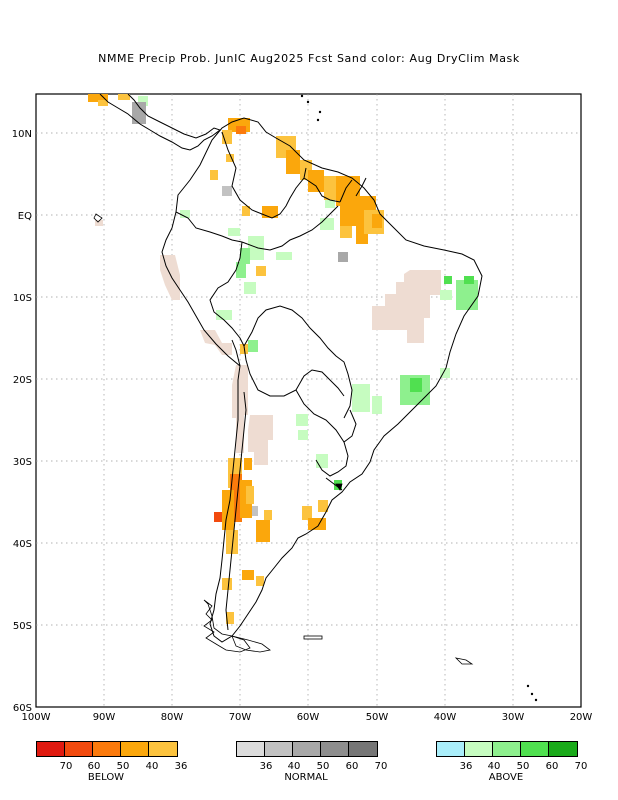 The image size is (618, 800). What do you see at coordinates (506, 777) in the screenshot?
I see `legend-above-caption: ABOVE` at bounding box center [506, 777].